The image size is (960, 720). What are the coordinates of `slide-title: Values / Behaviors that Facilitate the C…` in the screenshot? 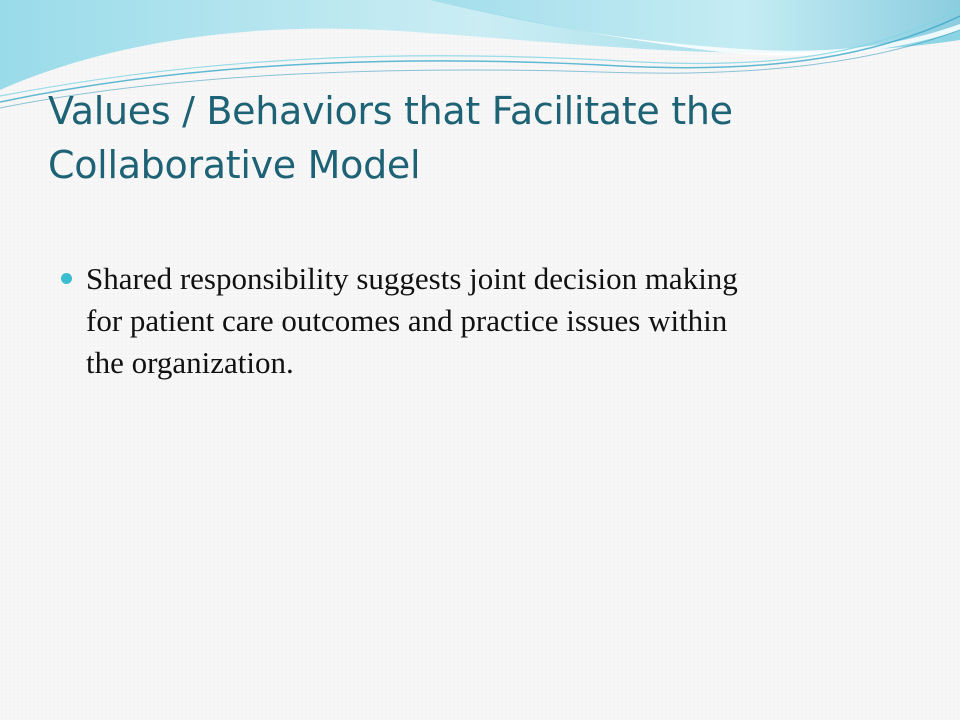 It's located at (478, 138).